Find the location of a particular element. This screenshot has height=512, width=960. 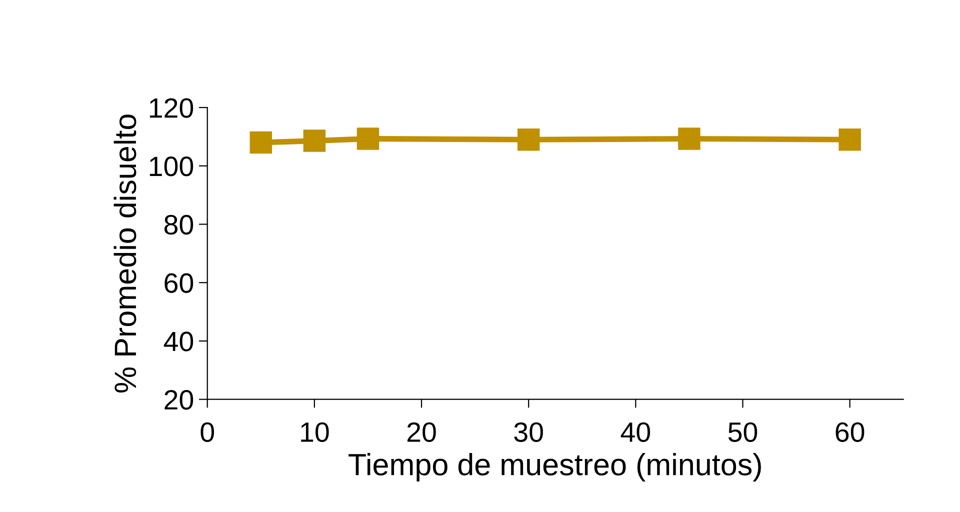

y-tick-label: 60 is located at coordinates (179, 283).